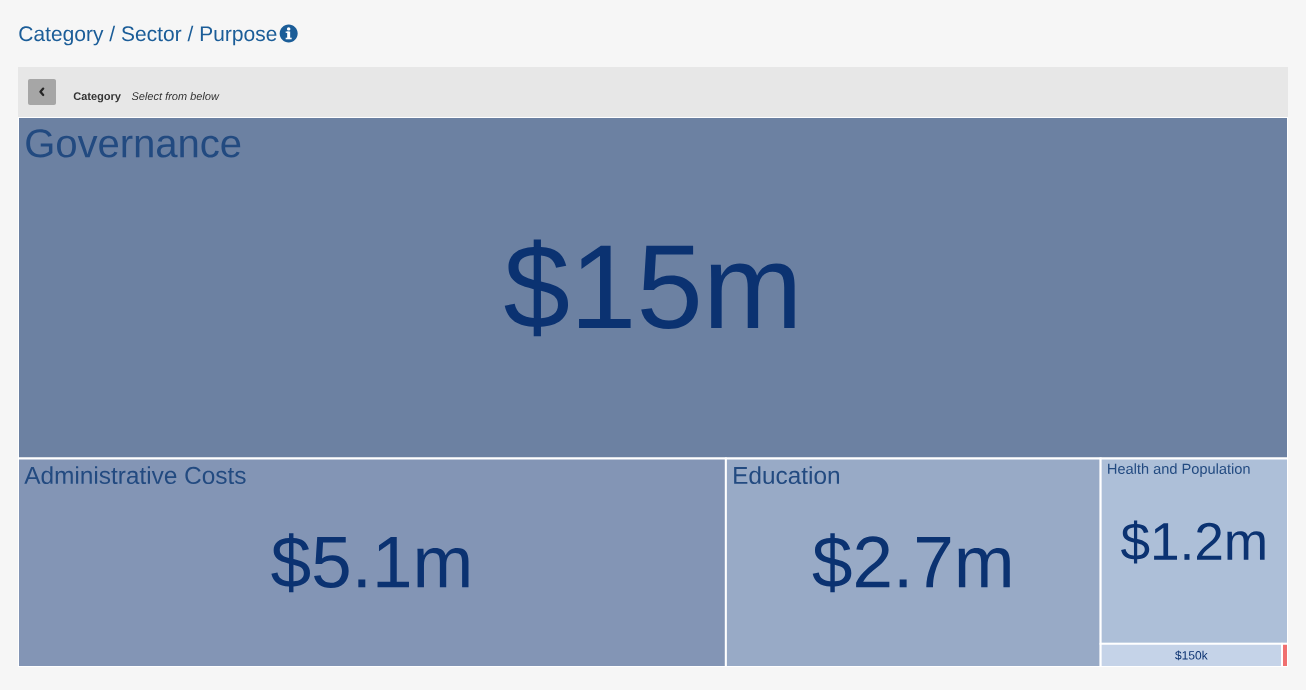  I want to click on category-label: Education, so click(787, 475).